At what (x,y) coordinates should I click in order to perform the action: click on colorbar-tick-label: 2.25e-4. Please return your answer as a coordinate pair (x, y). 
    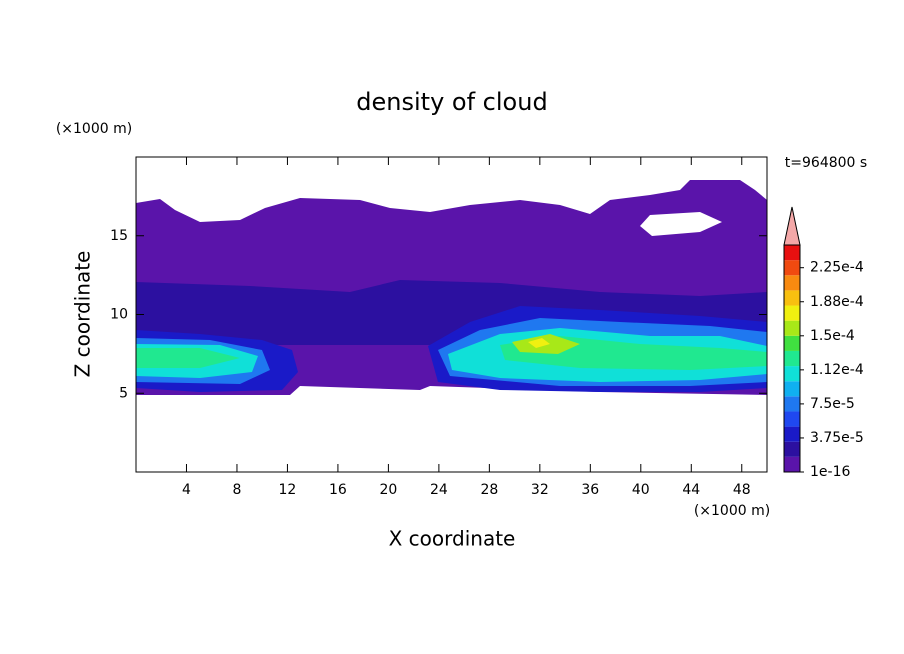
    Looking at the image, I should click on (837, 268).